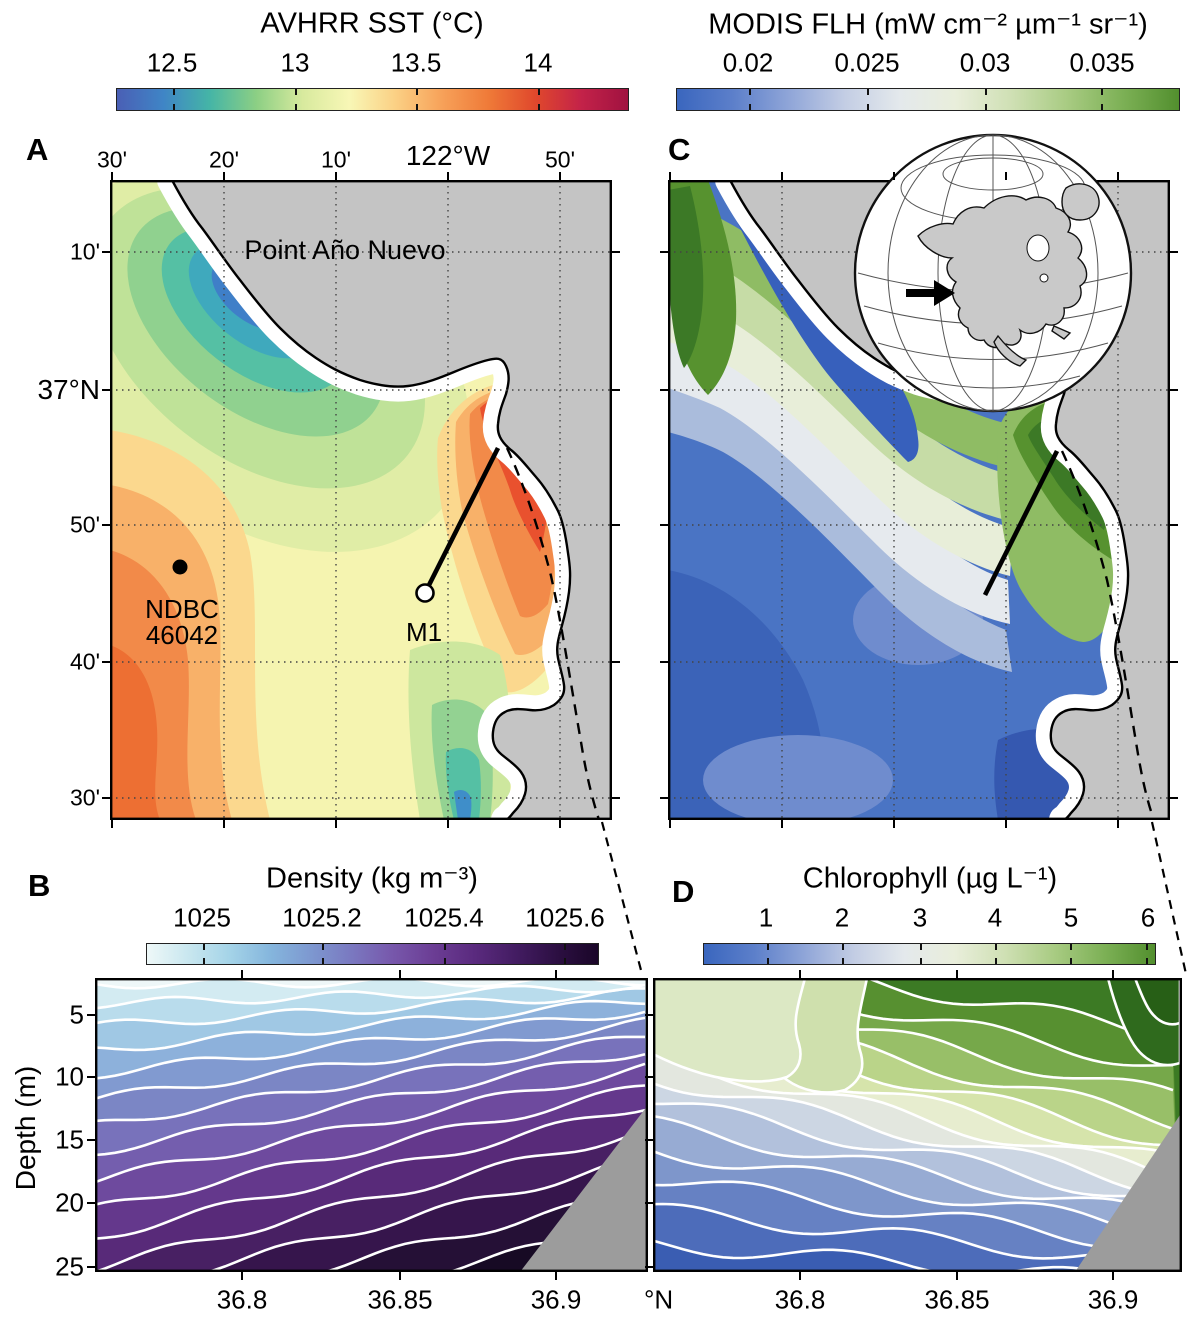  I want to click on a-lon-tick: 20', so click(224, 159).